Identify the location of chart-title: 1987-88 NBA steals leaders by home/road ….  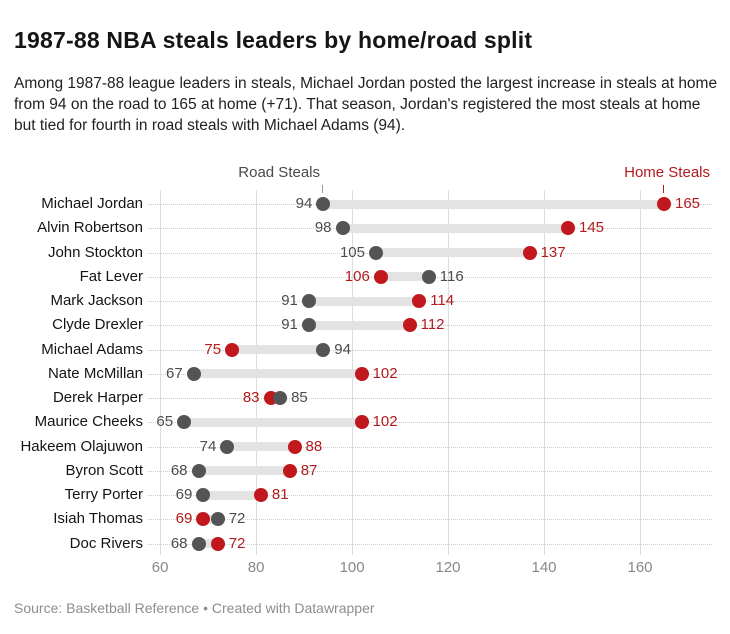
(273, 40).